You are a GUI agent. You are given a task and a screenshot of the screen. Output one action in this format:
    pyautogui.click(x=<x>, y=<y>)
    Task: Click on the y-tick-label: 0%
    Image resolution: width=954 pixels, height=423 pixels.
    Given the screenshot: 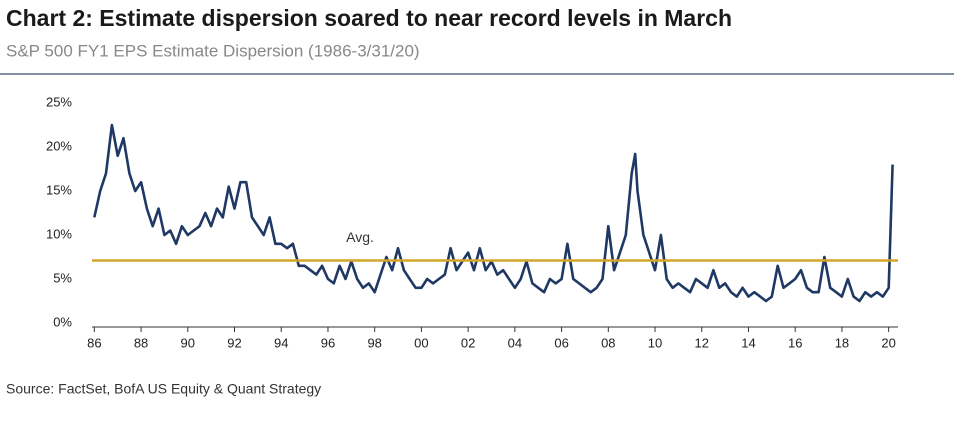 What is the action you would take?
    pyautogui.click(x=62, y=321)
    